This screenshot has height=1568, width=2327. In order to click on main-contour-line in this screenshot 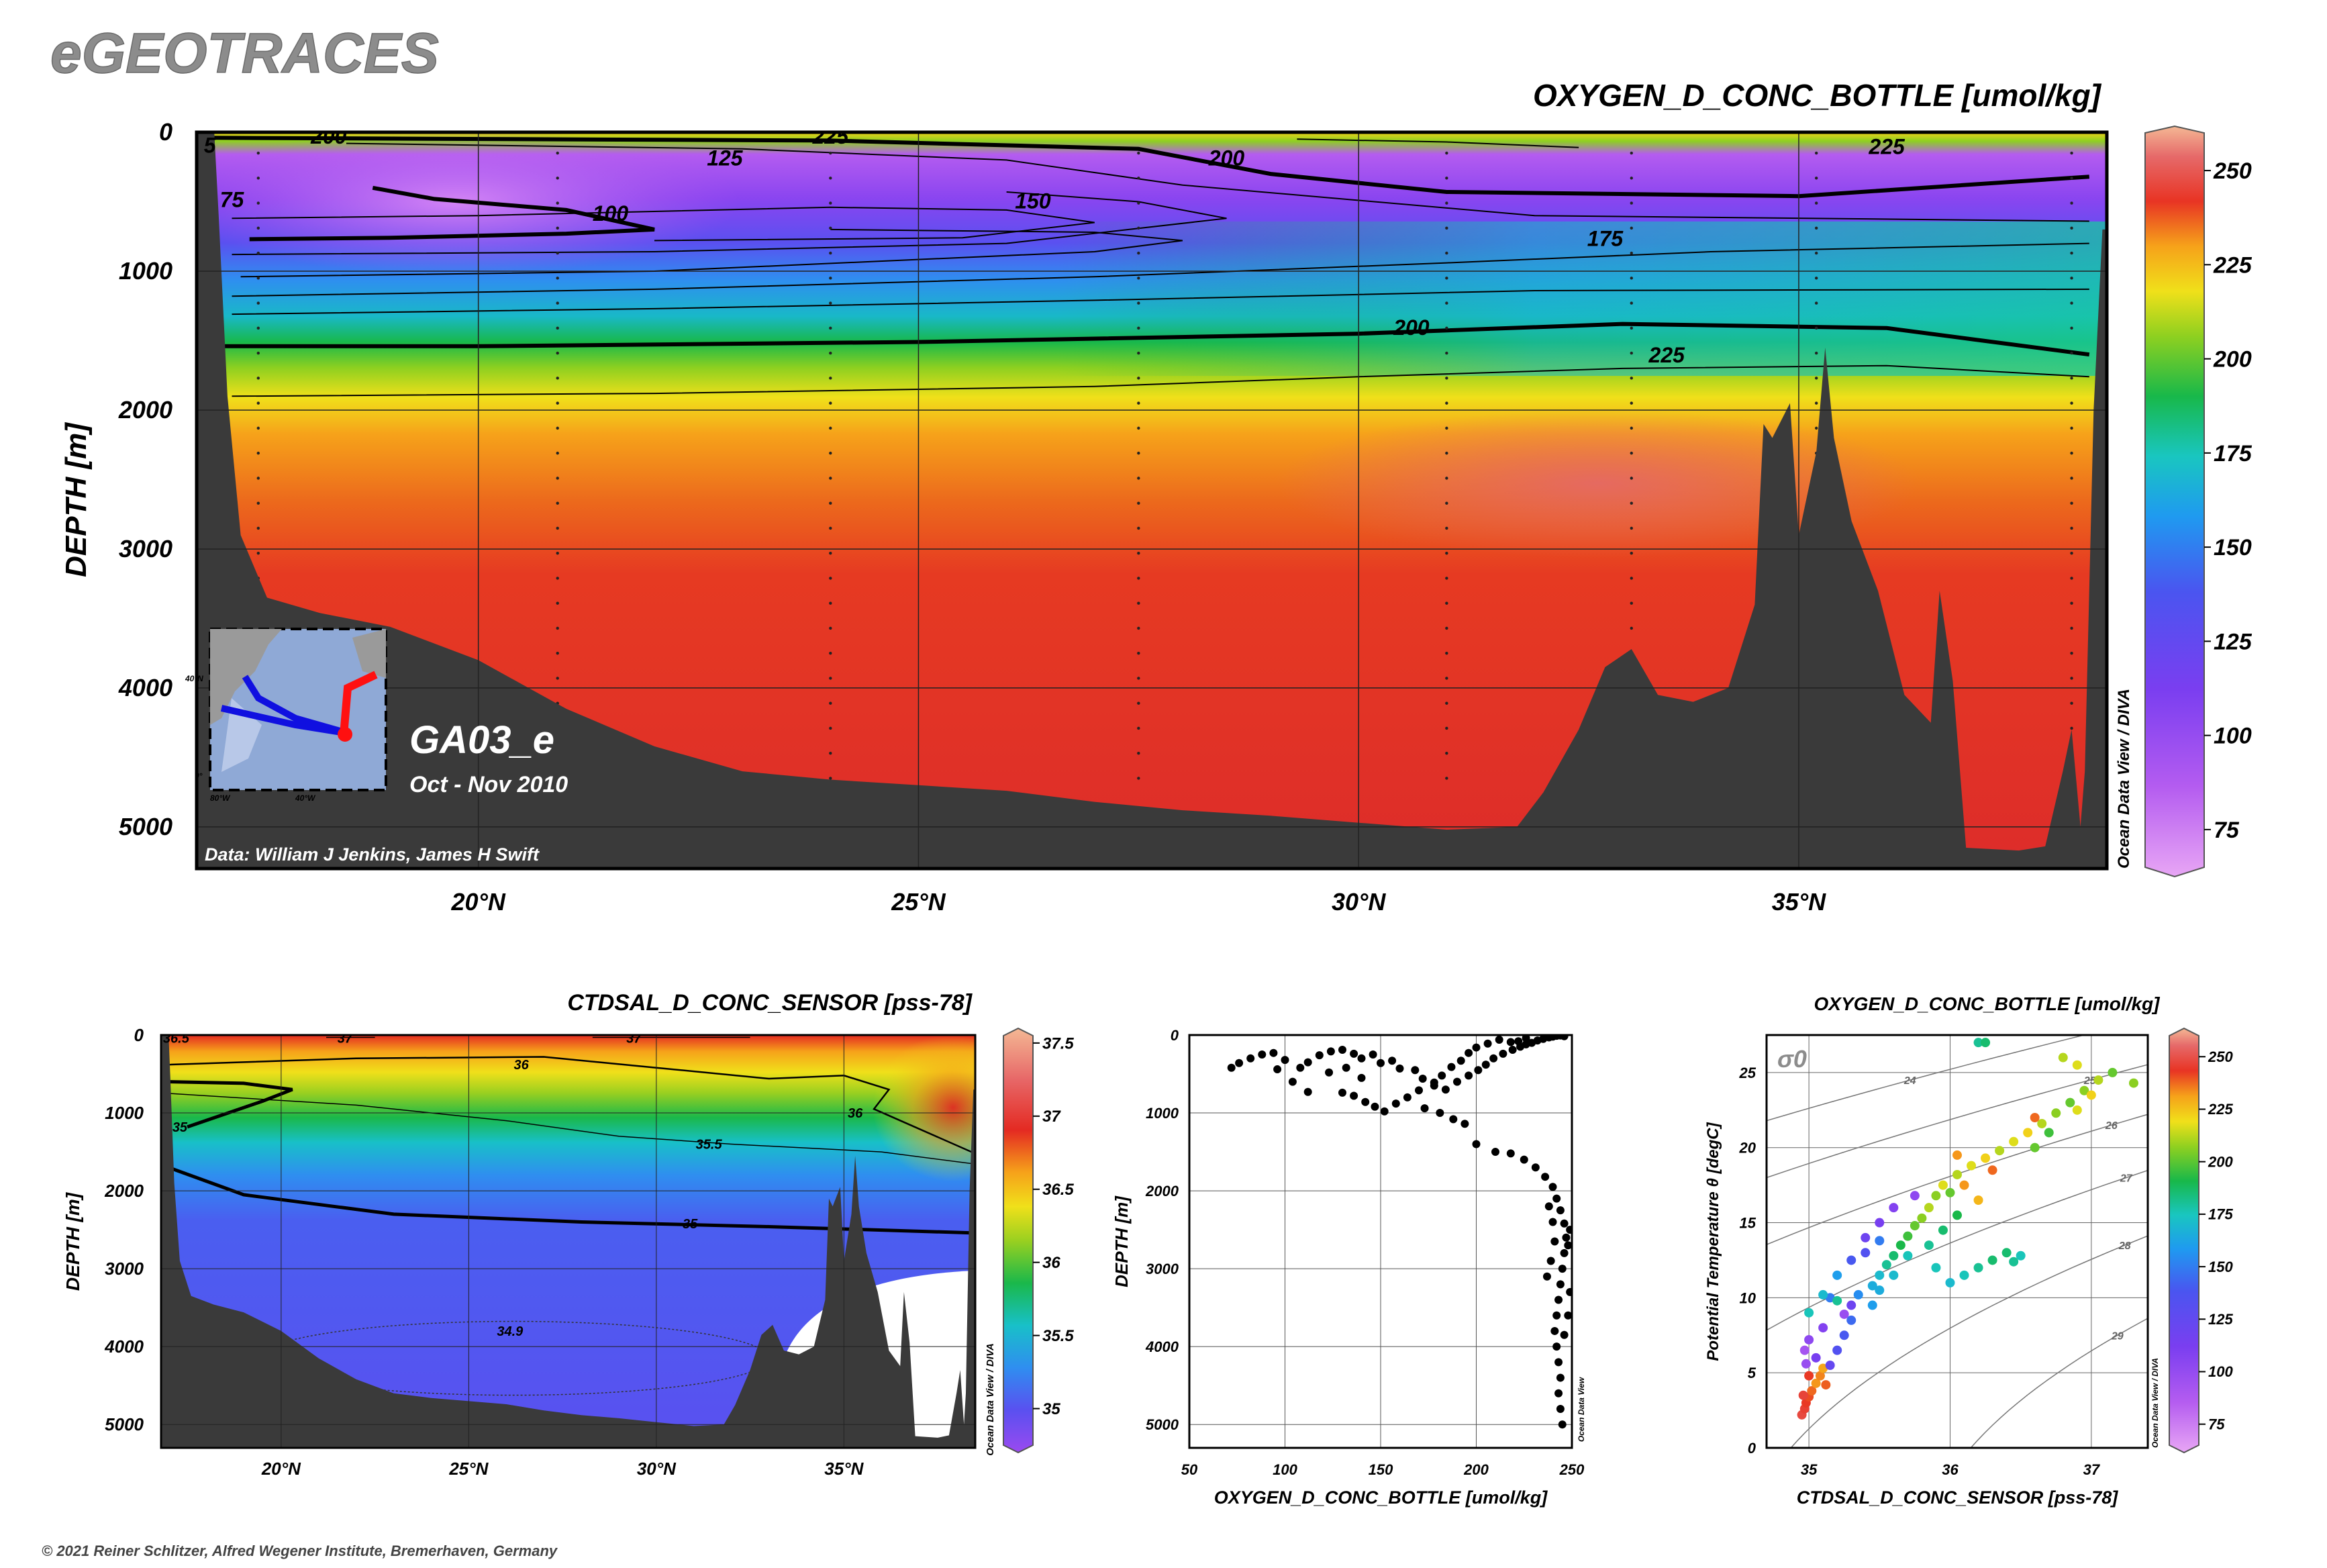, I will do `click(711, 253)`.